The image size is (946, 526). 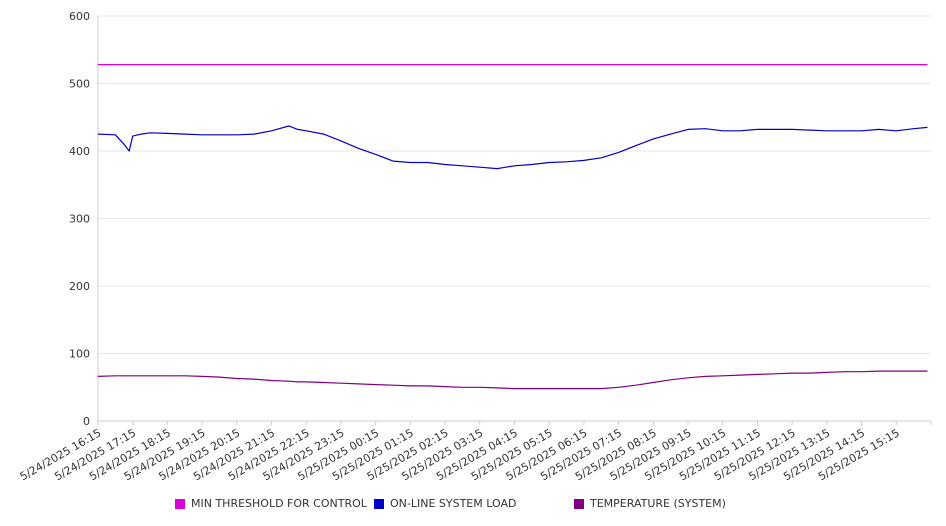 I want to click on legend-label: TEMPERATURE (SYSTEM), so click(x=658, y=503).